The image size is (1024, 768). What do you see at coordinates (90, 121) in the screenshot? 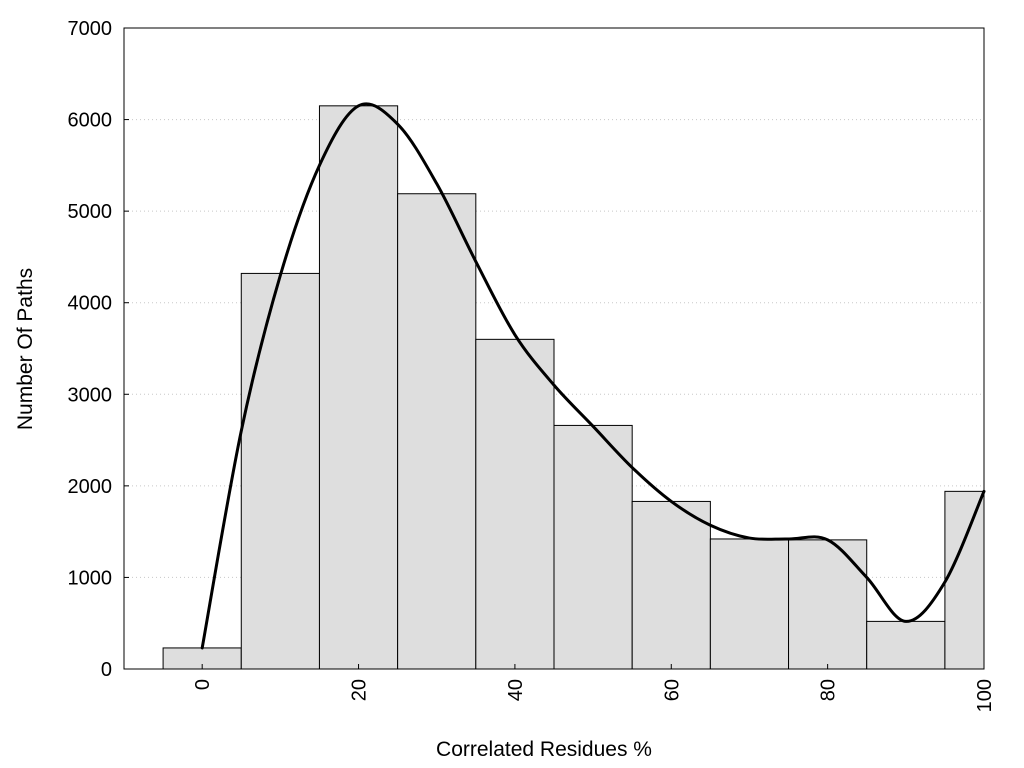
I see `y-tick-label-6000: 6000` at bounding box center [90, 121].